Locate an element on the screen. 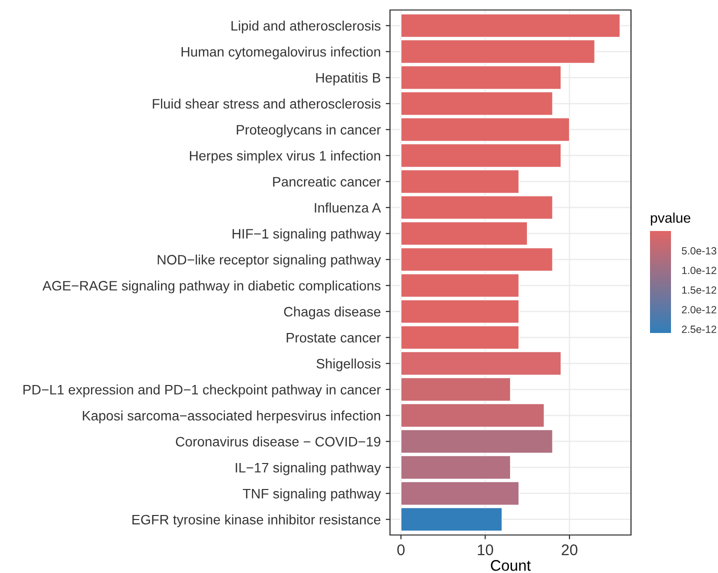  y-tick-label: Human cytomegalovirus infection is located at coordinates (281, 53).